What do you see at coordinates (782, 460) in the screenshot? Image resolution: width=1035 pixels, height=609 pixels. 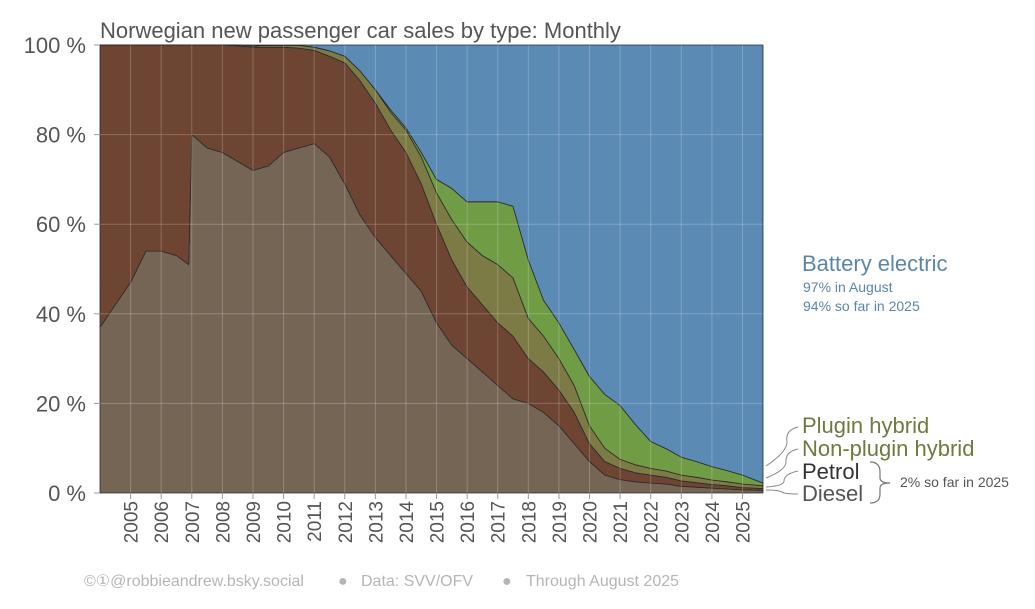 I see `legend-leader-lines` at bounding box center [782, 460].